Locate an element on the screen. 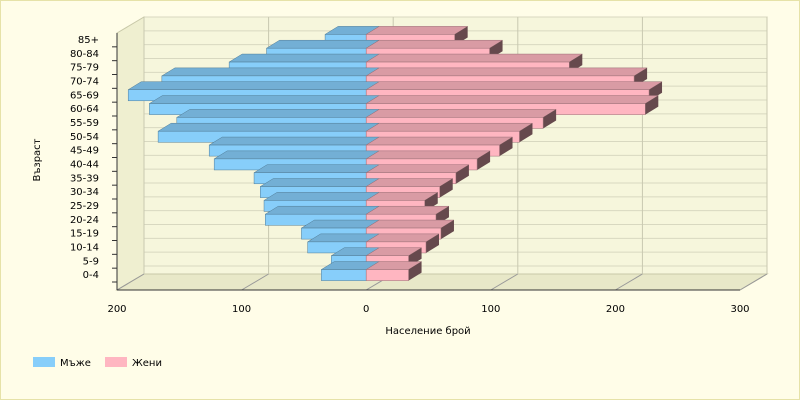  y-tick-label: 10-14 is located at coordinates (84, 247).